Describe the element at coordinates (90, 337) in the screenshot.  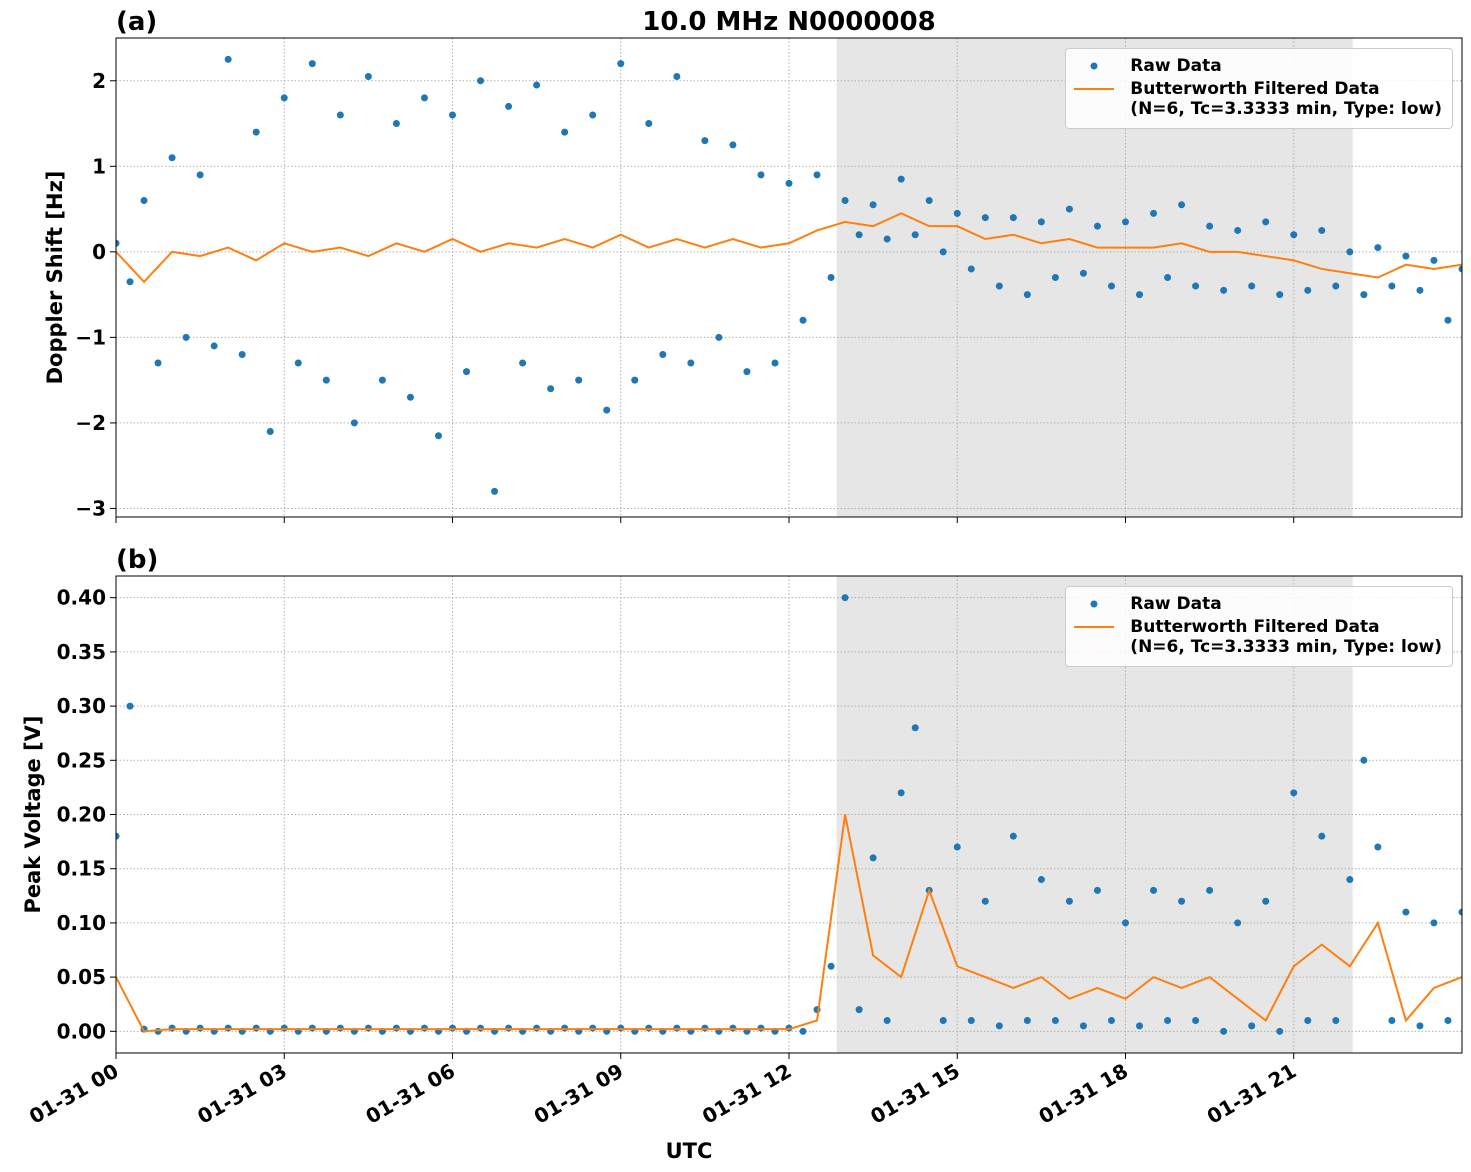
I see `y-tick-label: −1` at that location.